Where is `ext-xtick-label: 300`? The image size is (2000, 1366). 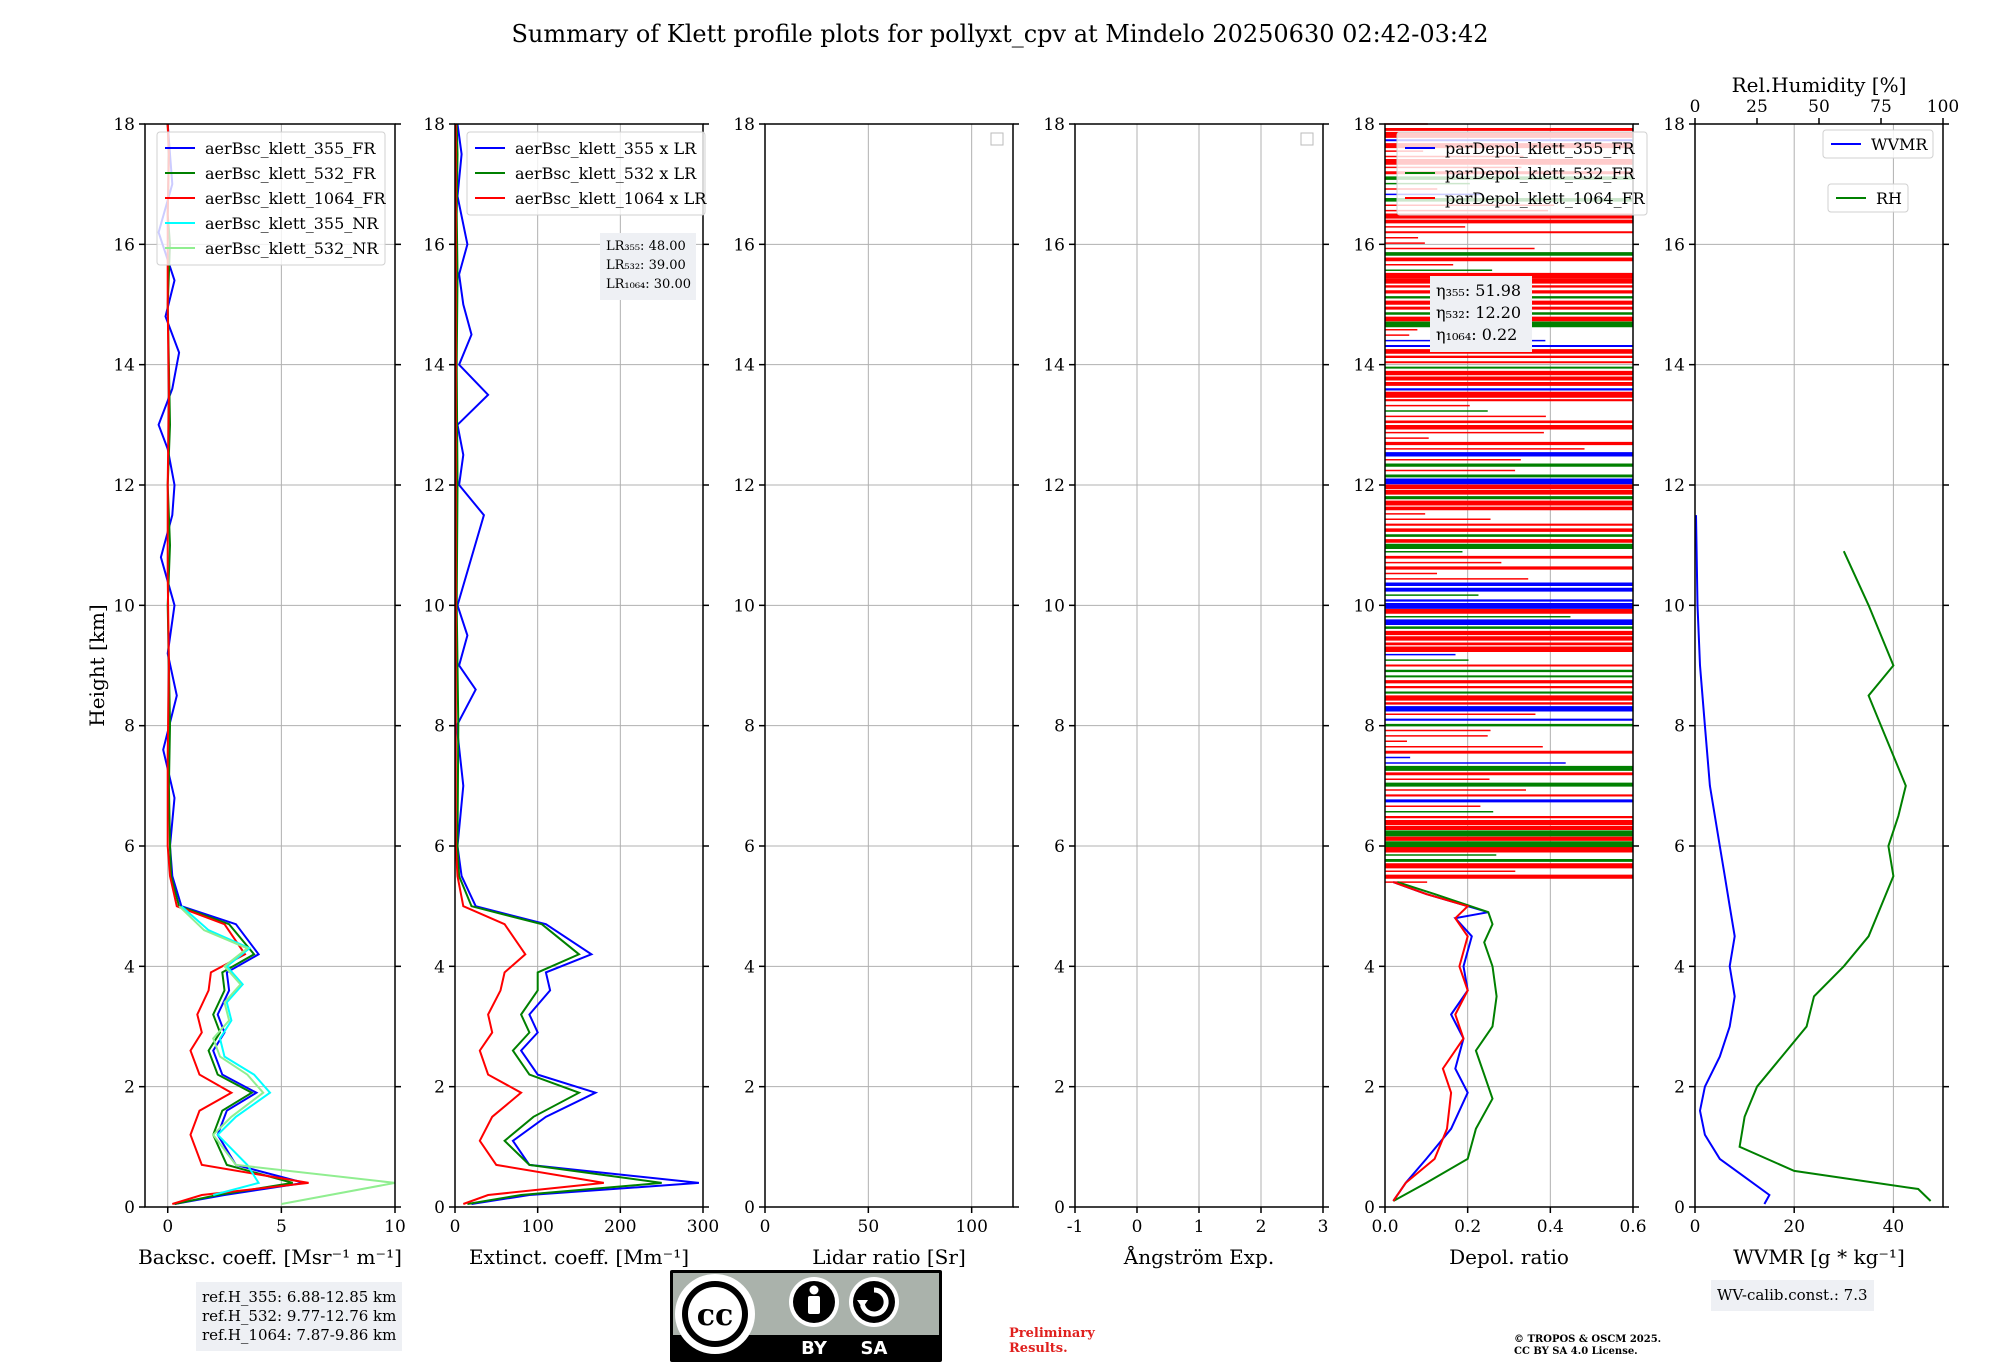 ext-xtick-label: 300 is located at coordinates (703, 1227).